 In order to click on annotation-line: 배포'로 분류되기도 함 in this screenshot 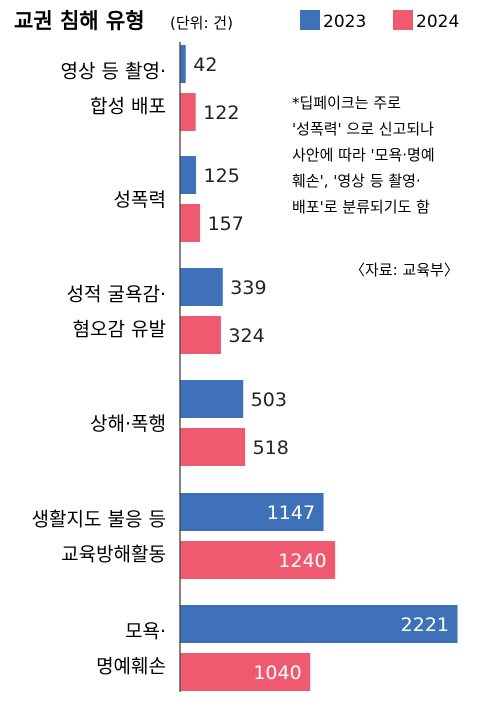, I will do `click(361, 207)`.